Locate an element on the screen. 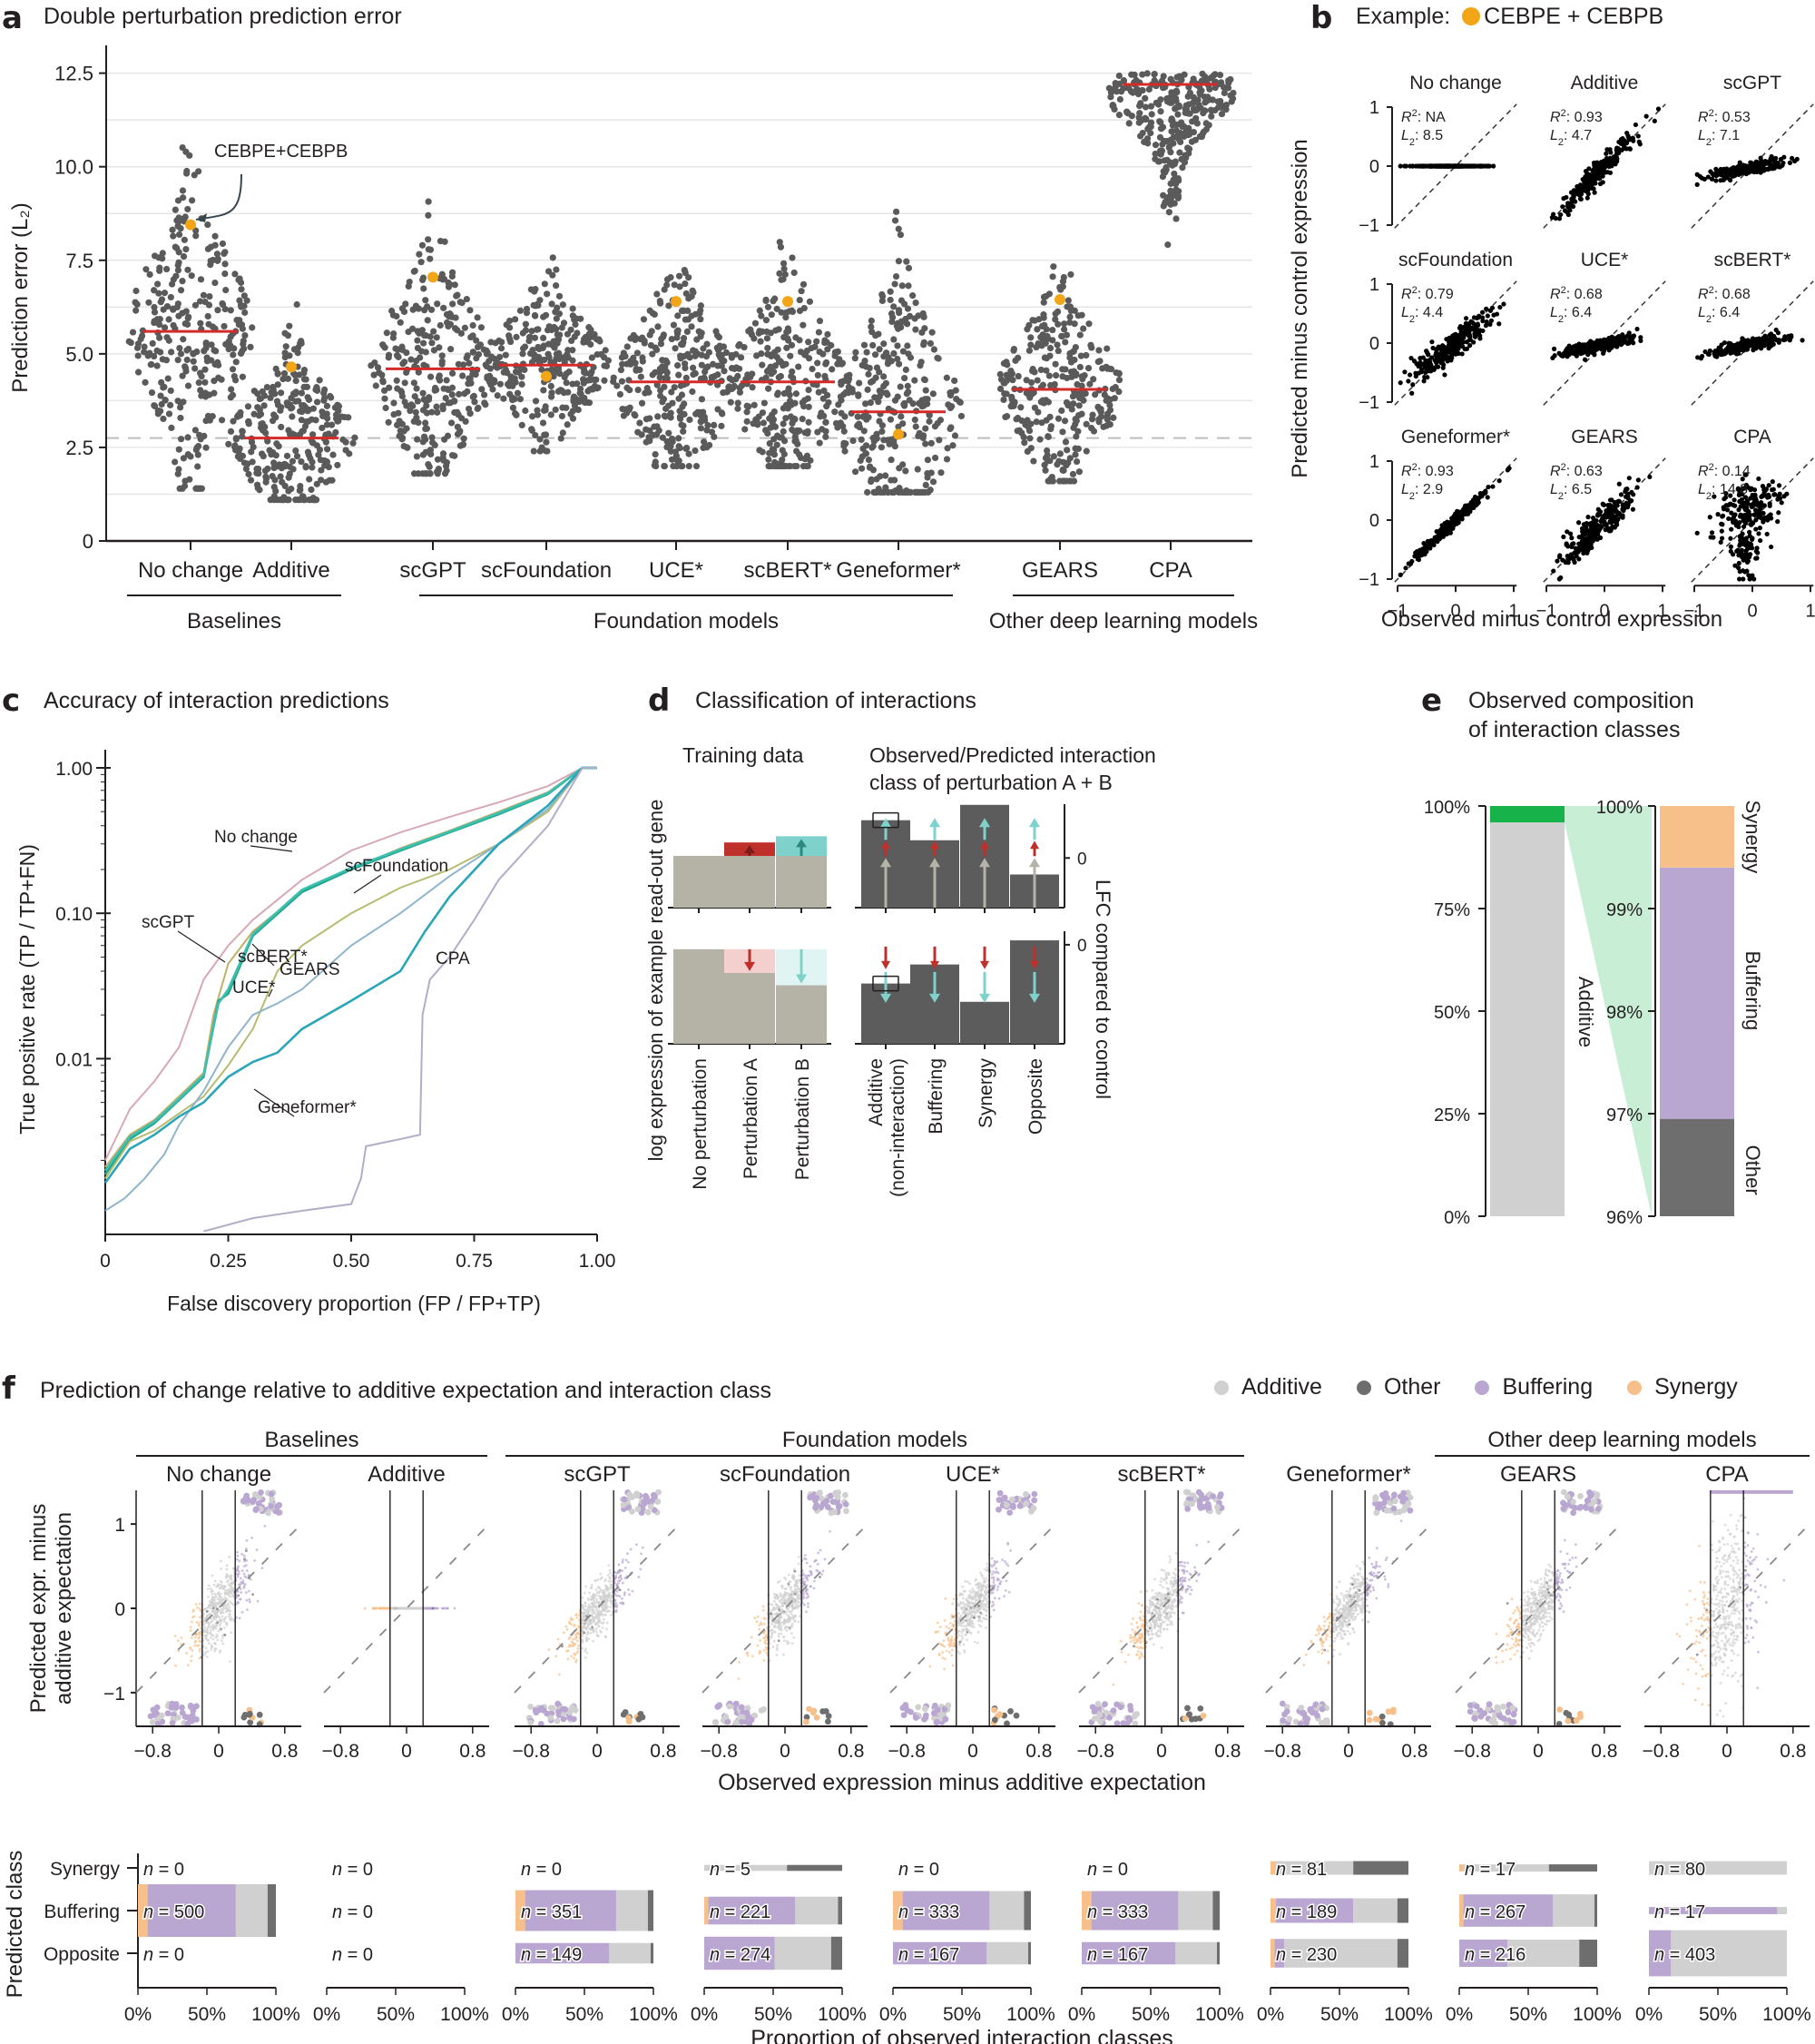  l2-label: L2: 2.9 is located at coordinates (1422, 492).